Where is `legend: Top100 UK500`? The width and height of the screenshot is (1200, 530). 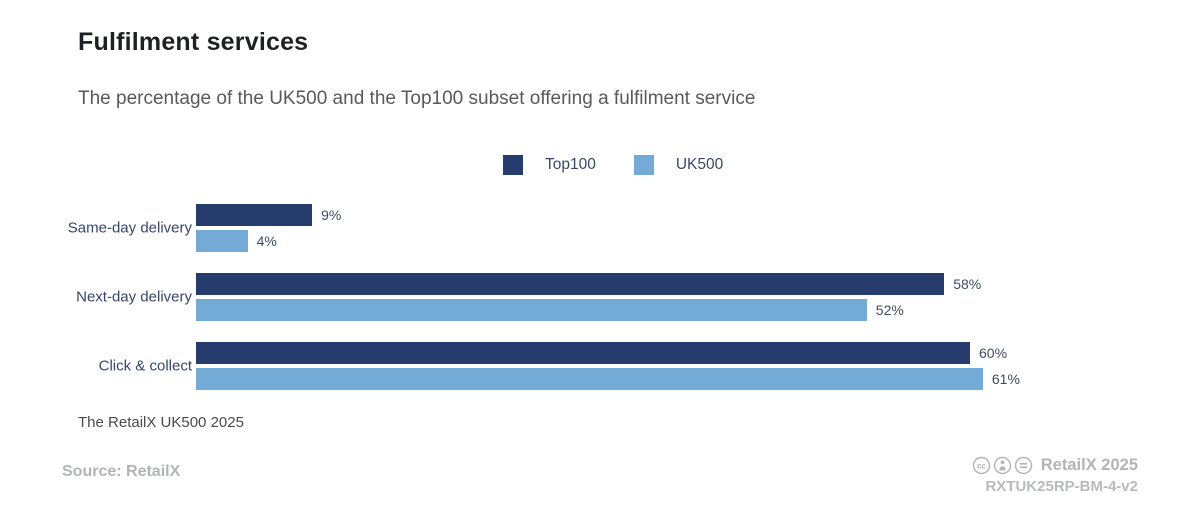 legend: Top100 UK500 is located at coordinates (613, 165).